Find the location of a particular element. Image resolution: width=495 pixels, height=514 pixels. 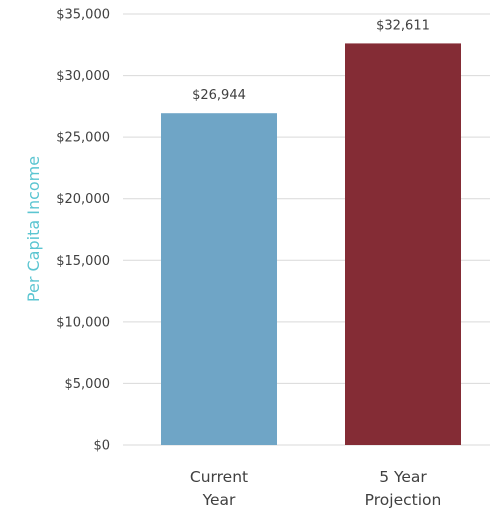

y-axis-title: Per Capita Income is located at coordinates (33, 229).